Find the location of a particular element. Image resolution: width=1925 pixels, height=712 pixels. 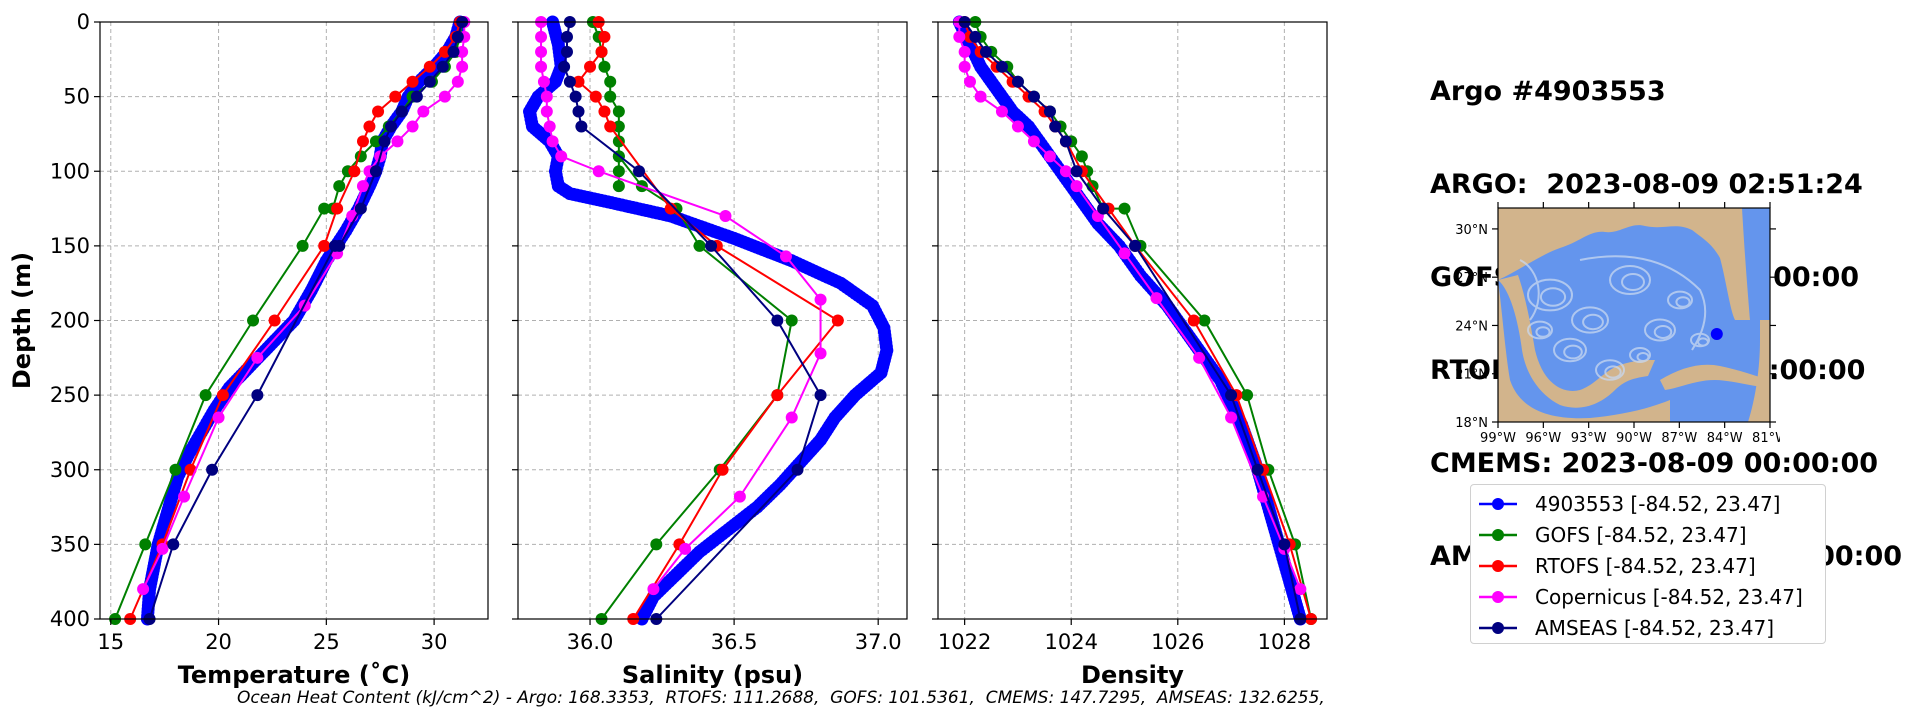

legend-item-argo: 4903553 [-84.52, 23.47] is located at coordinates (1648, 505).